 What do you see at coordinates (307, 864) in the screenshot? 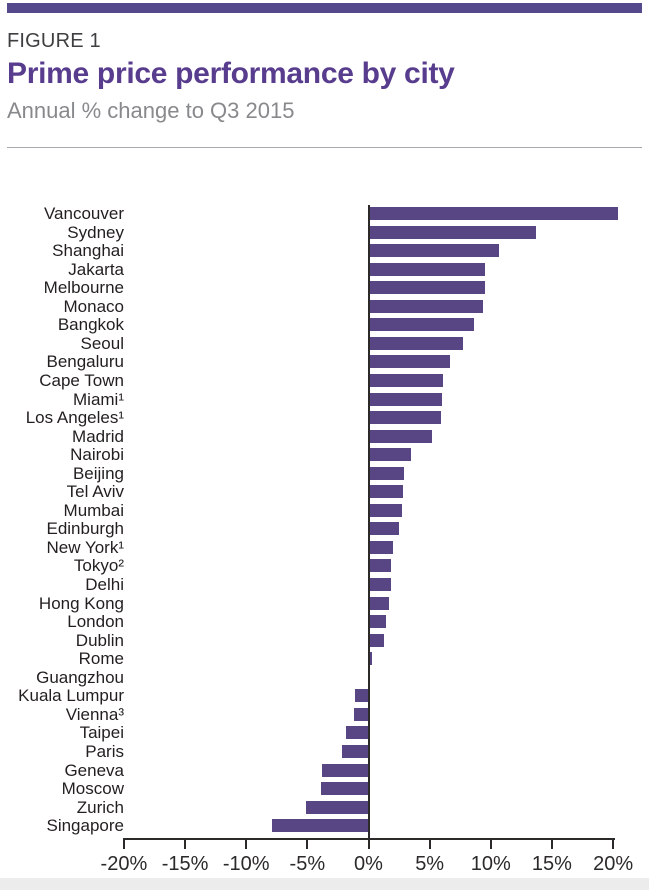
I see `x-axis-tick-label: -5%` at bounding box center [307, 864].